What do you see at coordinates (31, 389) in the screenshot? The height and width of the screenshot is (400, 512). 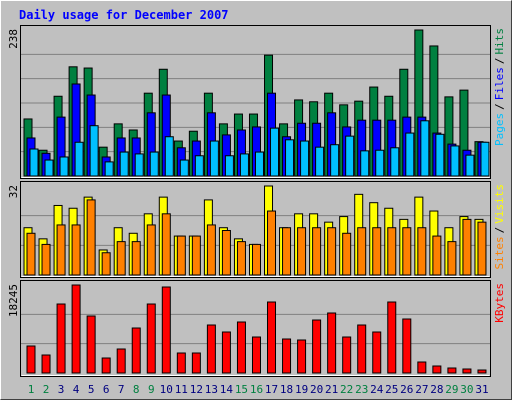 I see `x-tick-label: 1` at bounding box center [31, 389].